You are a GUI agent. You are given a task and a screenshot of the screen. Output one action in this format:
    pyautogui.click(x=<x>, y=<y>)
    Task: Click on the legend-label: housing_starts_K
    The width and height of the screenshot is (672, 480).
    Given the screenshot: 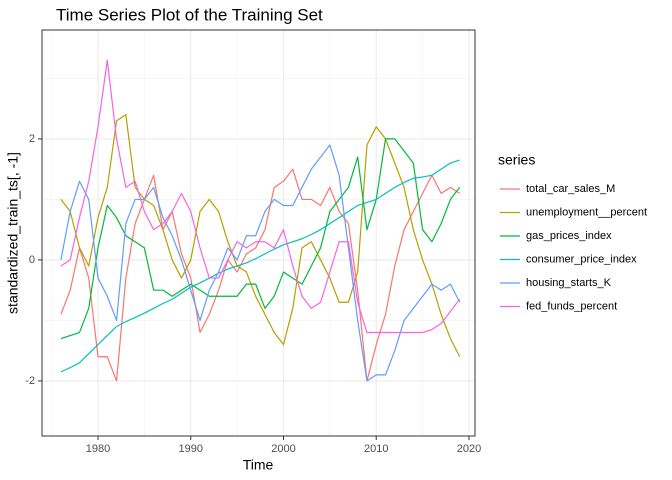 What is the action you would take?
    pyautogui.click(x=569, y=283)
    